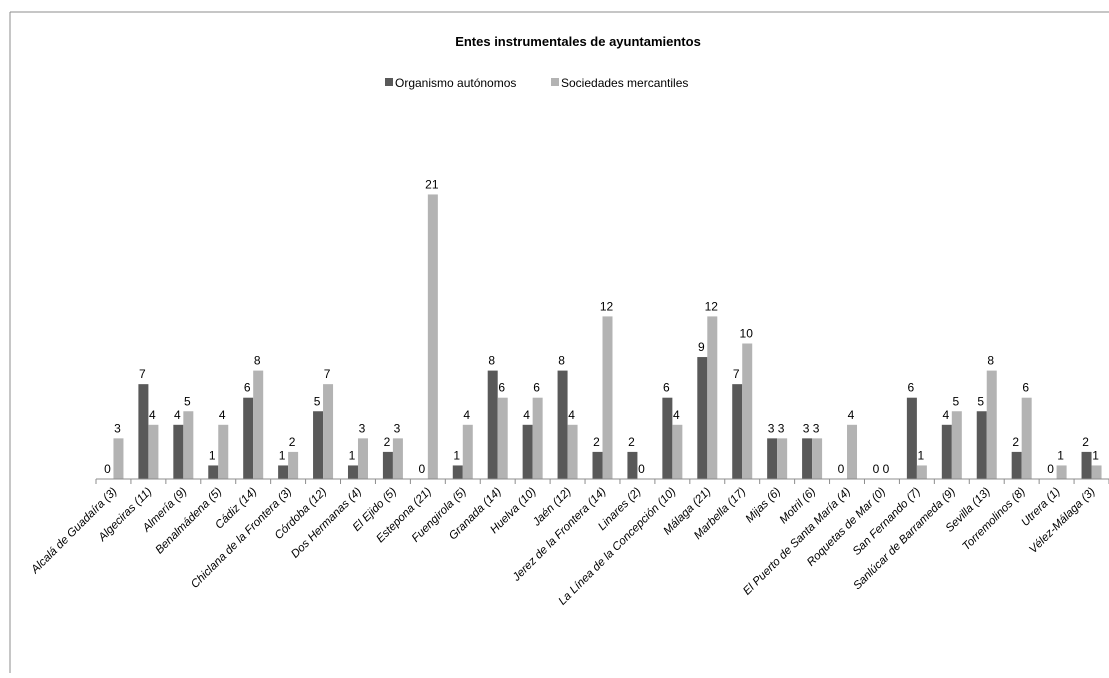  I want to click on category-label: Vélez-Málaga (3), so click(1062, 521).